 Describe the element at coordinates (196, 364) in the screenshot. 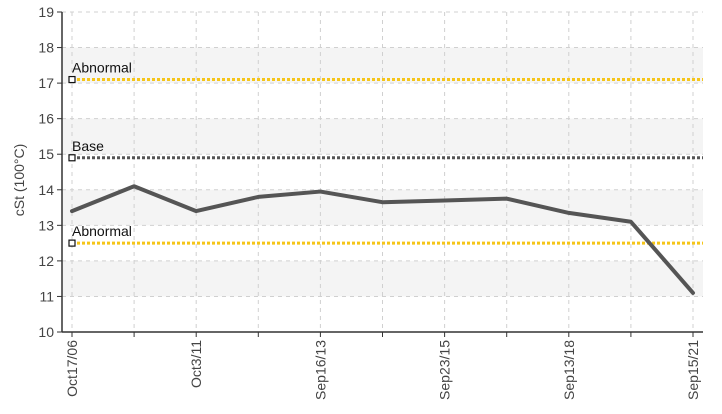

I see `x-tick-label: Oct3/11` at that location.